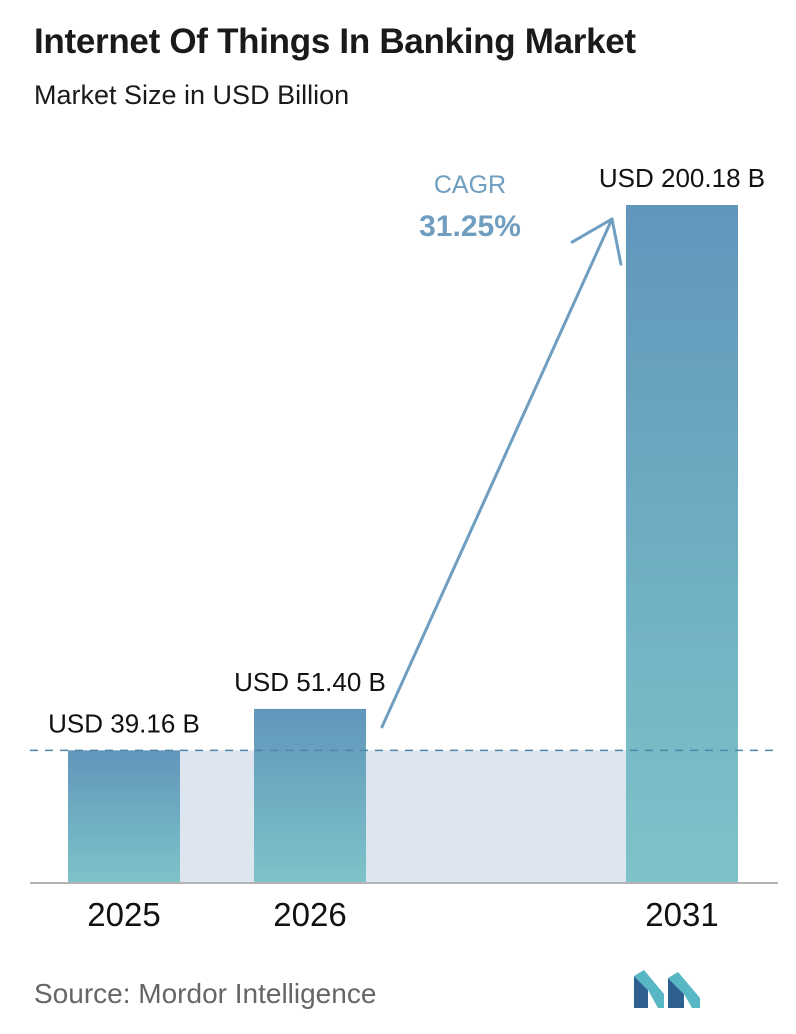 The image size is (796, 1034). What do you see at coordinates (123, 914) in the screenshot?
I see `x-tick-label-2025: 2025` at bounding box center [123, 914].